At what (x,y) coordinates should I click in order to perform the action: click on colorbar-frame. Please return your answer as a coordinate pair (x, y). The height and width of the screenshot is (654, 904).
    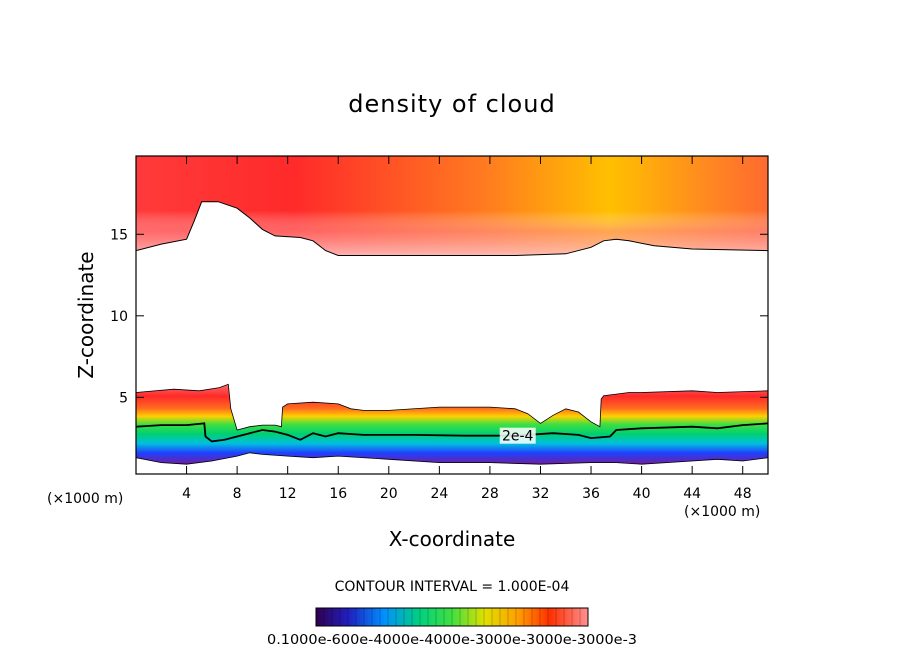
    Looking at the image, I should click on (452, 617).